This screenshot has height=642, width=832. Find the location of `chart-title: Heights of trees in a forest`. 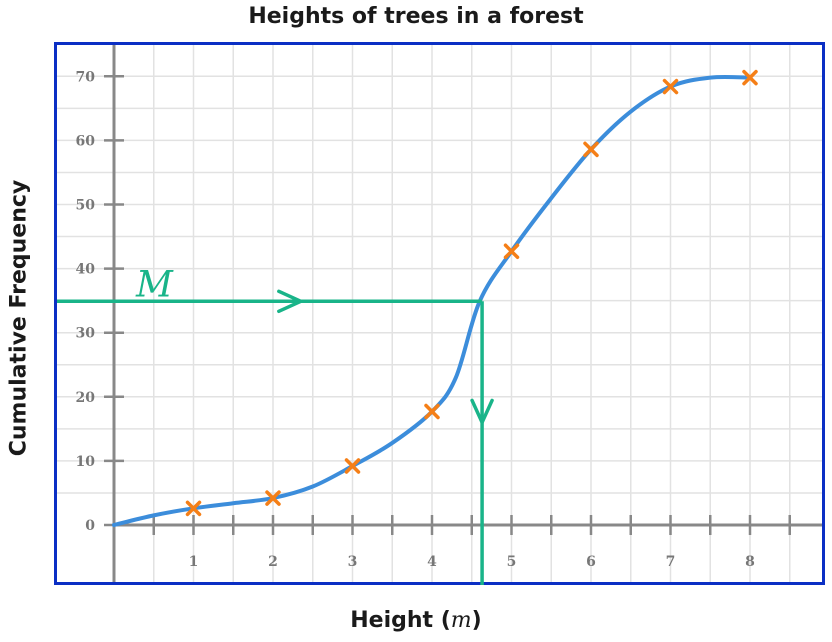

chart-title: Heights of trees in a forest is located at coordinates (416, 16).